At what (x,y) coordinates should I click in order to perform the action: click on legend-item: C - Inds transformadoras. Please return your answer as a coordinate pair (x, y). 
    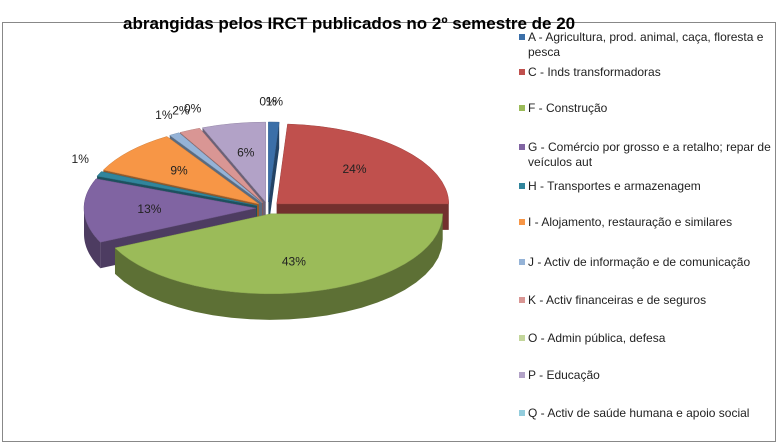
    Looking at the image, I should click on (646, 72).